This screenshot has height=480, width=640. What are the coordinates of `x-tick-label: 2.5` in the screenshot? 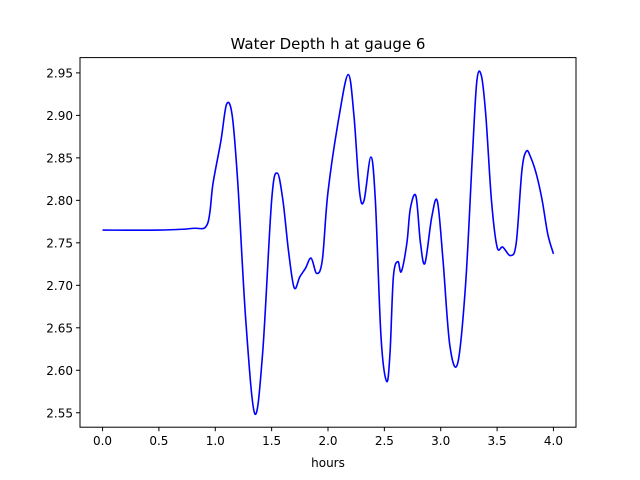 It's located at (384, 441).